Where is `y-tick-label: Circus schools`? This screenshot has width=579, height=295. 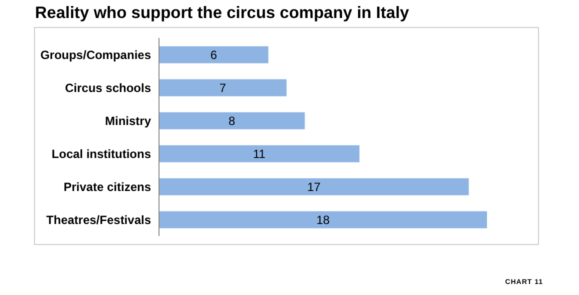 y-tick-label: Circus schools is located at coordinates (108, 87).